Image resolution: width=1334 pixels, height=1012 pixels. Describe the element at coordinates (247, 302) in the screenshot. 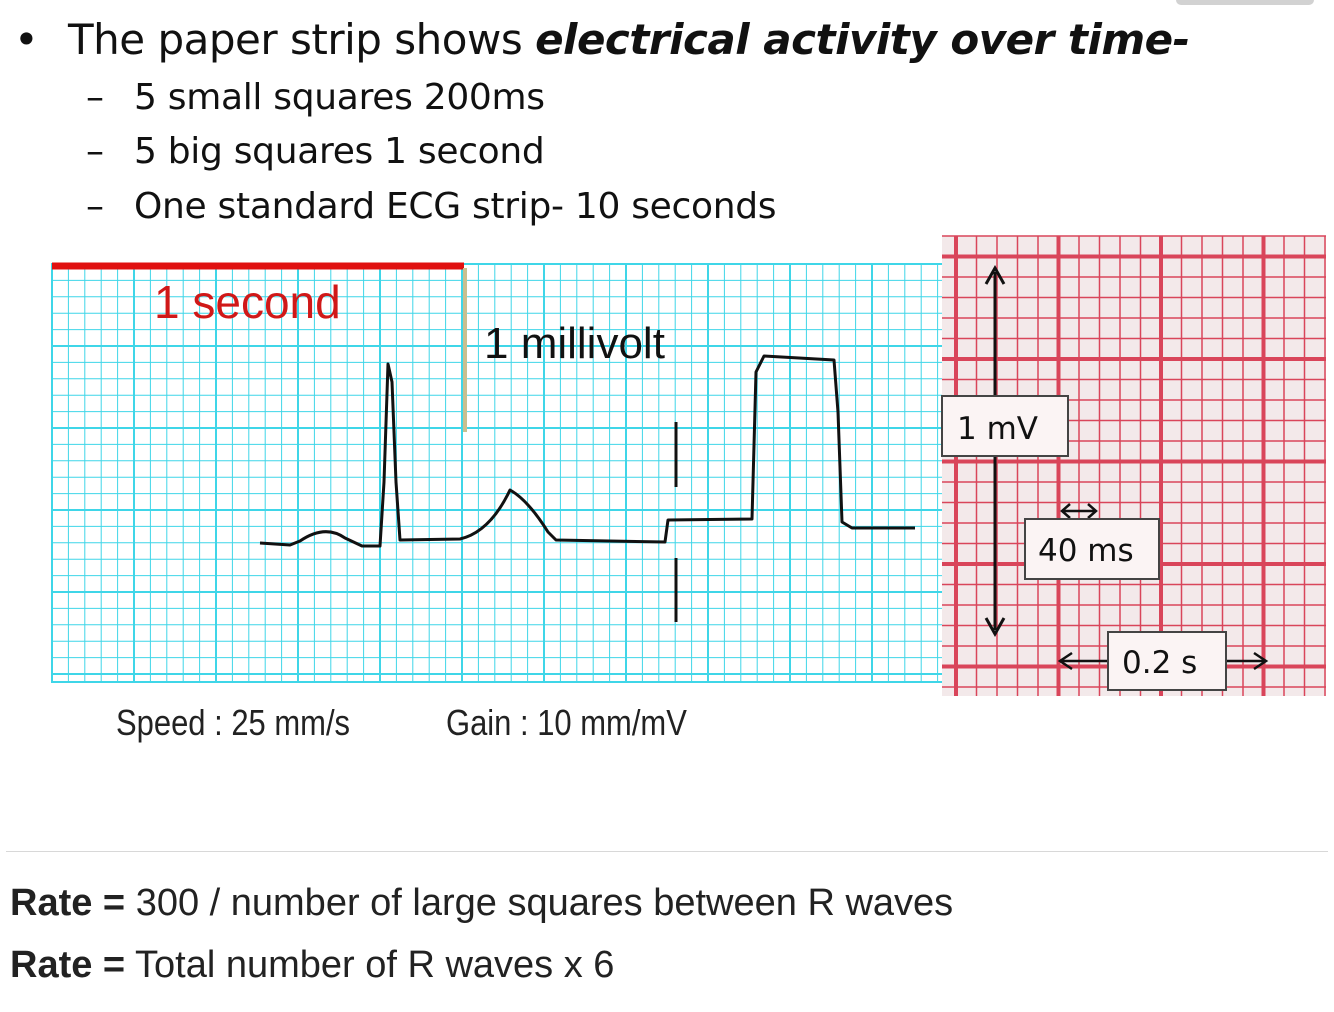

I see `one-second-label: 1 second` at that location.